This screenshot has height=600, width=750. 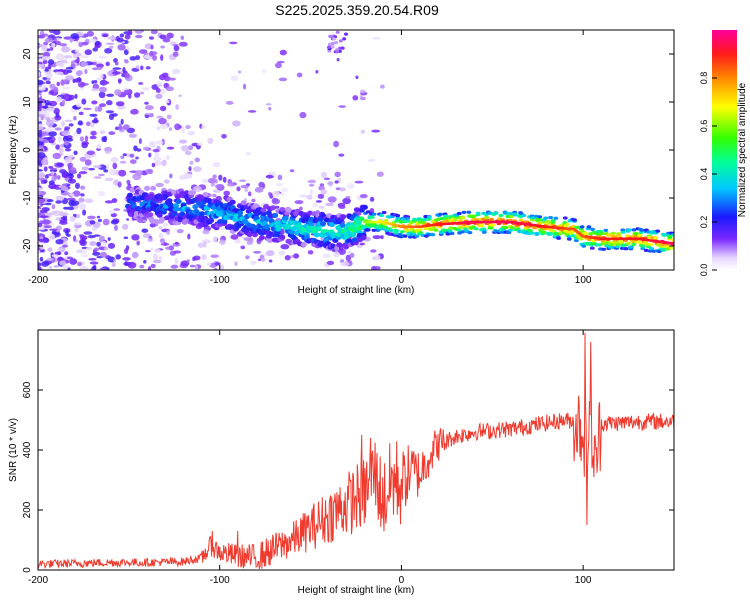 What do you see at coordinates (724, 150) in the screenshot?
I see `colorbar-gradient` at bounding box center [724, 150].